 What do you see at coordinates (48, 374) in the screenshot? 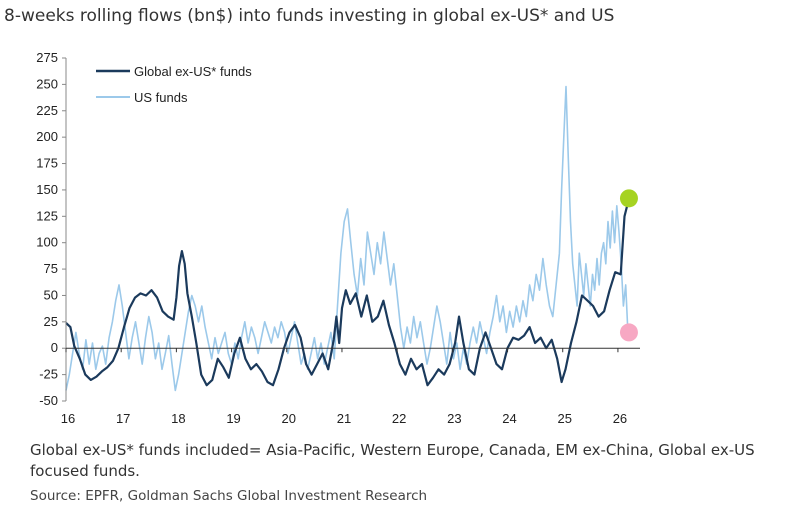
I see `y-tick-label: -25` at bounding box center [48, 374].